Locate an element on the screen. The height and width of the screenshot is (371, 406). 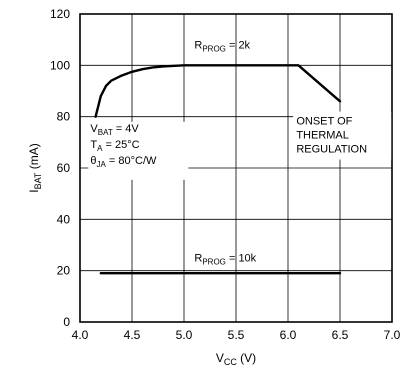
x-tick-label: 6.0 is located at coordinates (288, 335).